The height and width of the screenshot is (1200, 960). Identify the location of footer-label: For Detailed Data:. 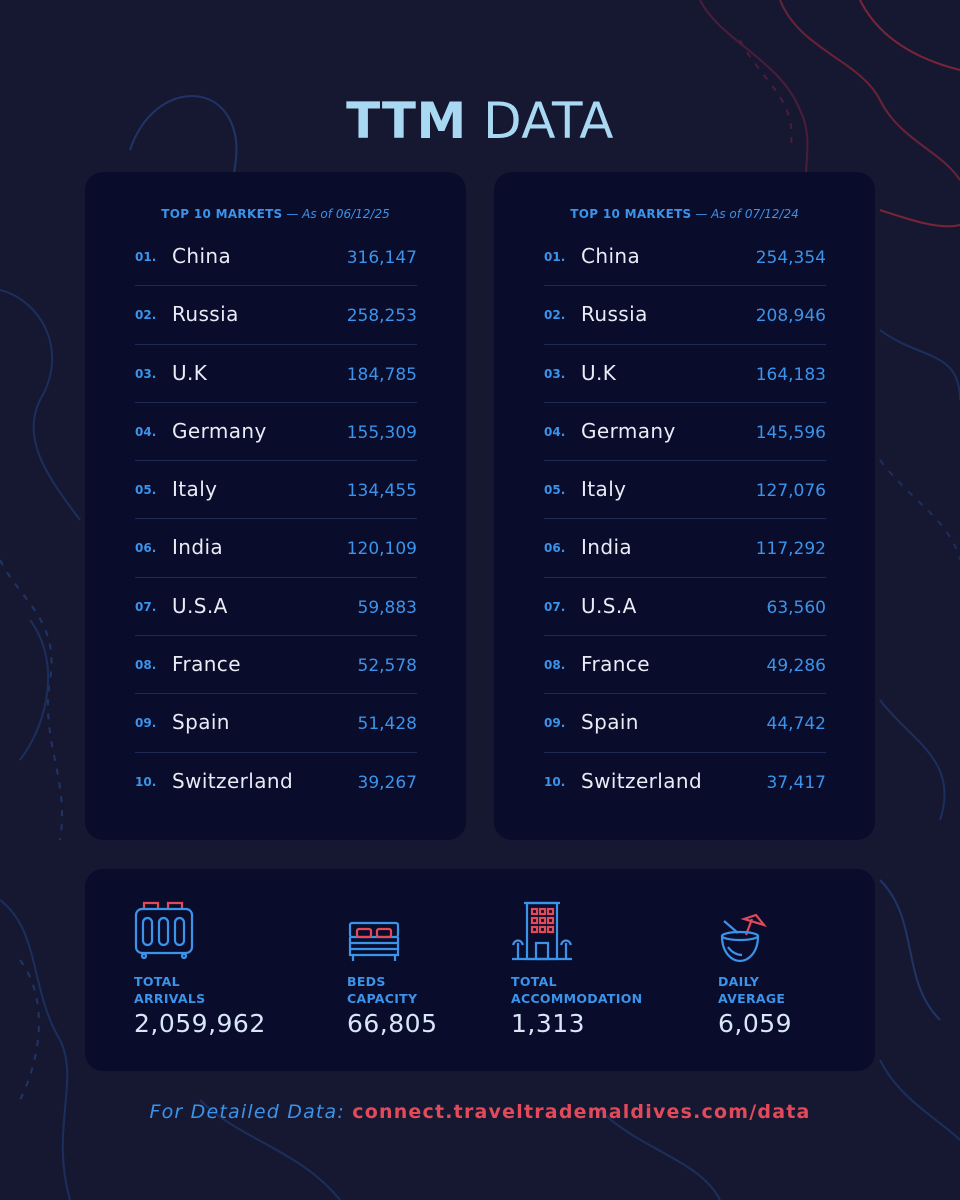
(247, 1112).